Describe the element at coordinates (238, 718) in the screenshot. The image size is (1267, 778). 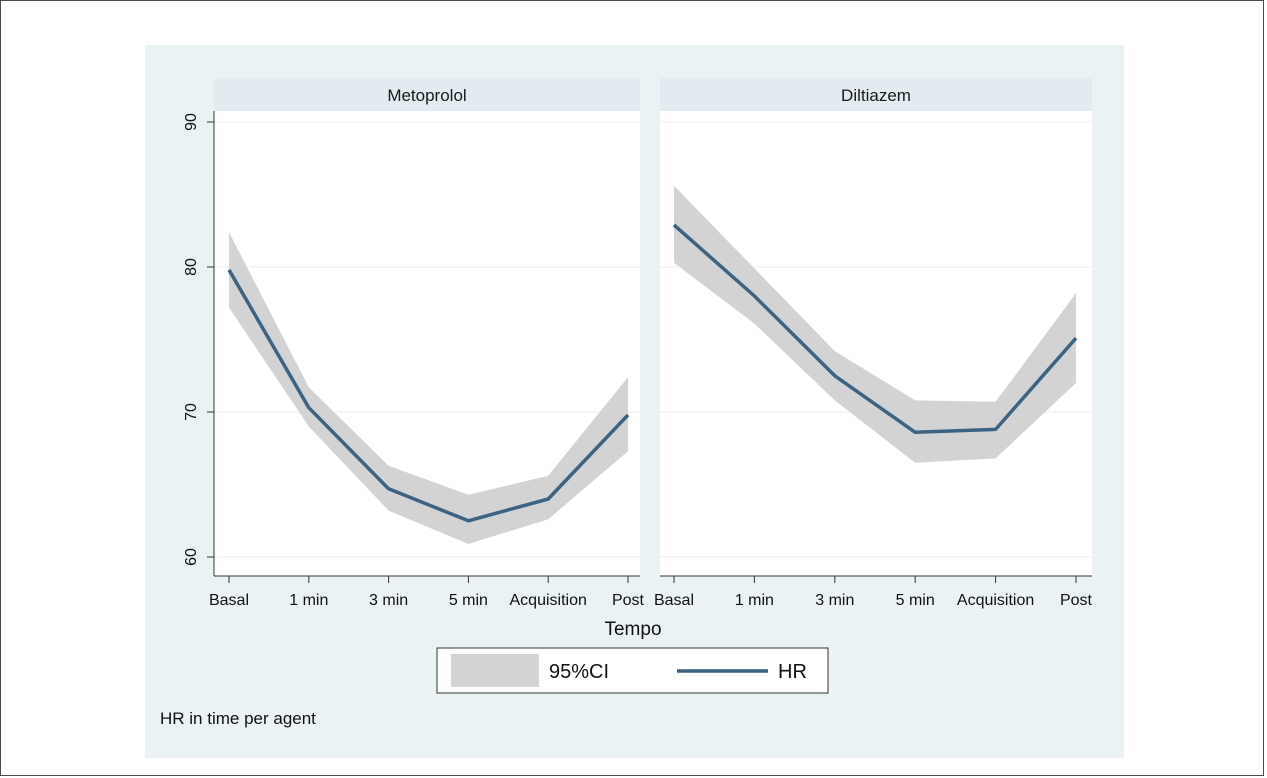
I see `figure-note: HR in time per agent` at that location.